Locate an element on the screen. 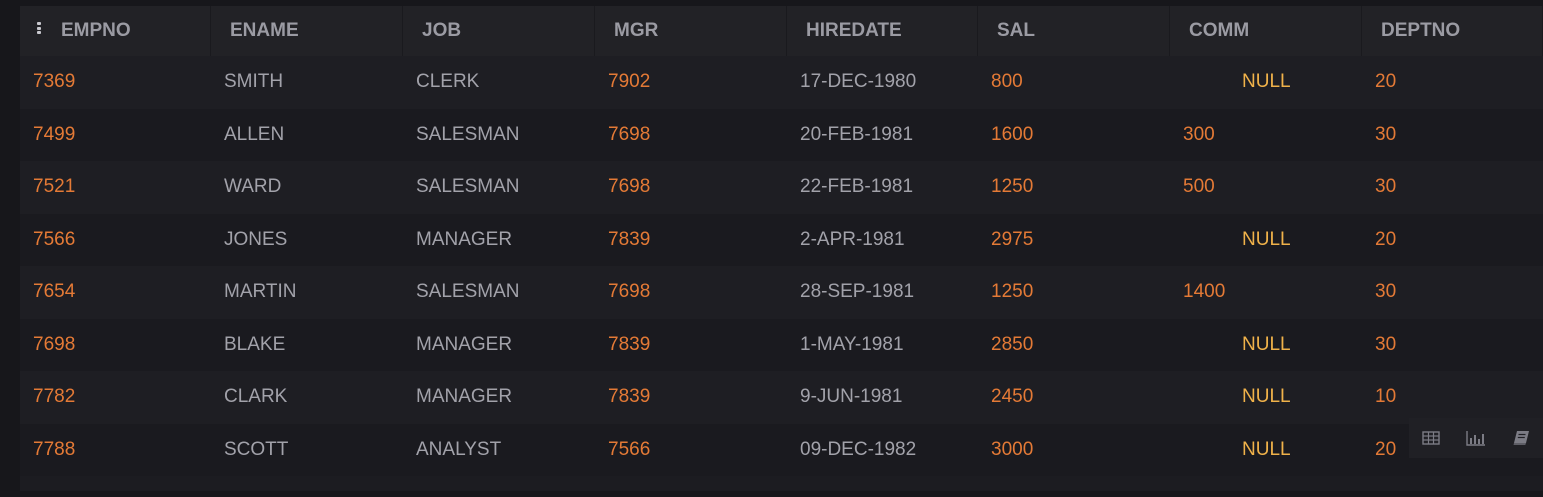 This screenshot has height=497, width=1543. cell-hiredate: 2-APR-1981 is located at coordinates (882, 240).